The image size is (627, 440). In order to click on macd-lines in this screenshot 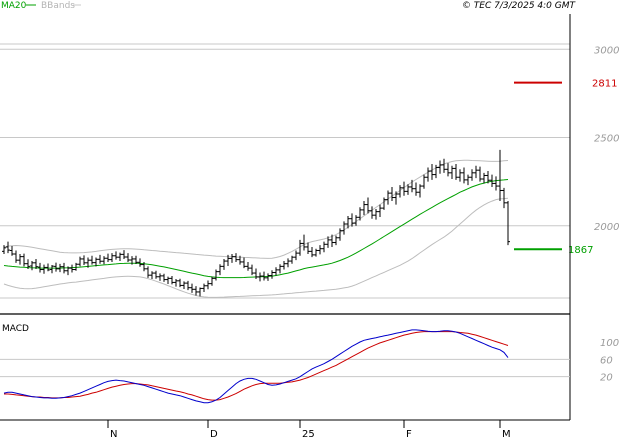, I will do `click(256, 366)`.